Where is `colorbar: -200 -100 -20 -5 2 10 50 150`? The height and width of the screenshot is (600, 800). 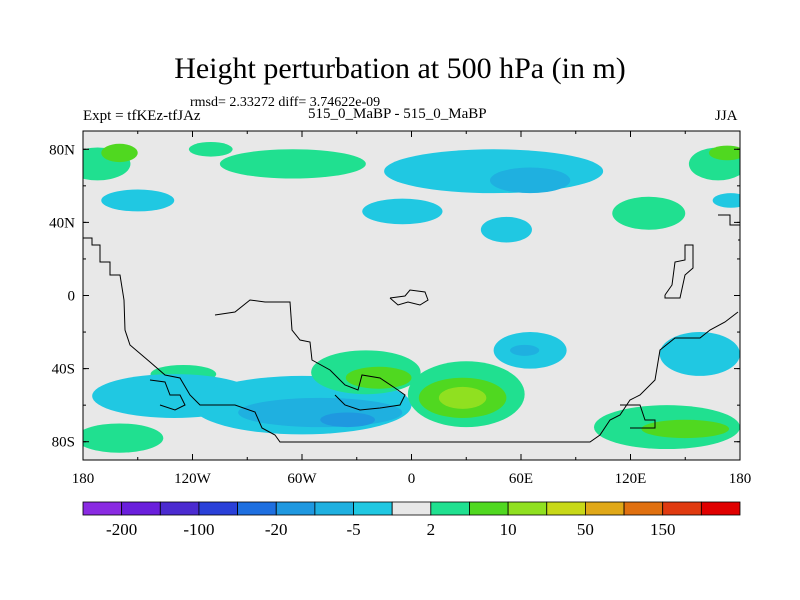
colorbar: -200 -100 -20 -5 2 10 50 150 is located at coordinates (411, 520).